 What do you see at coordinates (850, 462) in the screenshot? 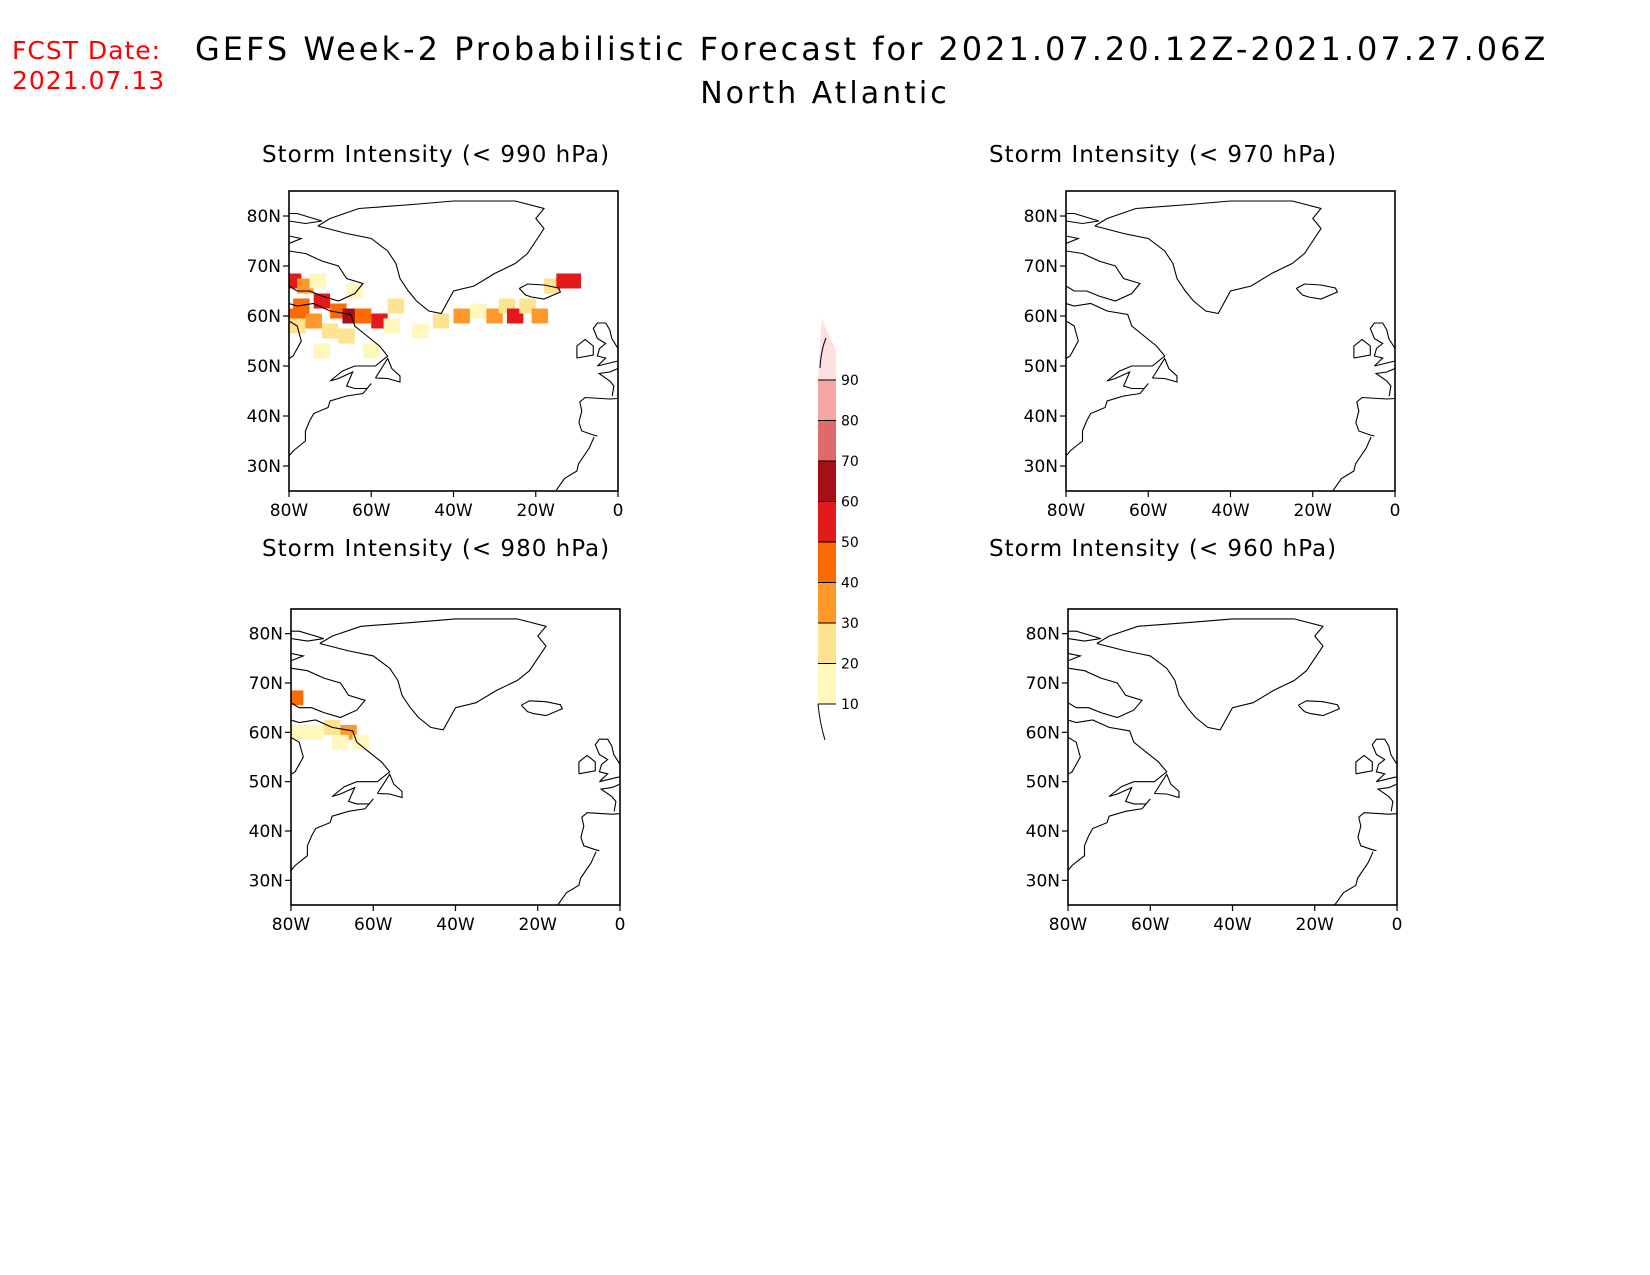
I see `colorbar-label: 70` at bounding box center [850, 462].